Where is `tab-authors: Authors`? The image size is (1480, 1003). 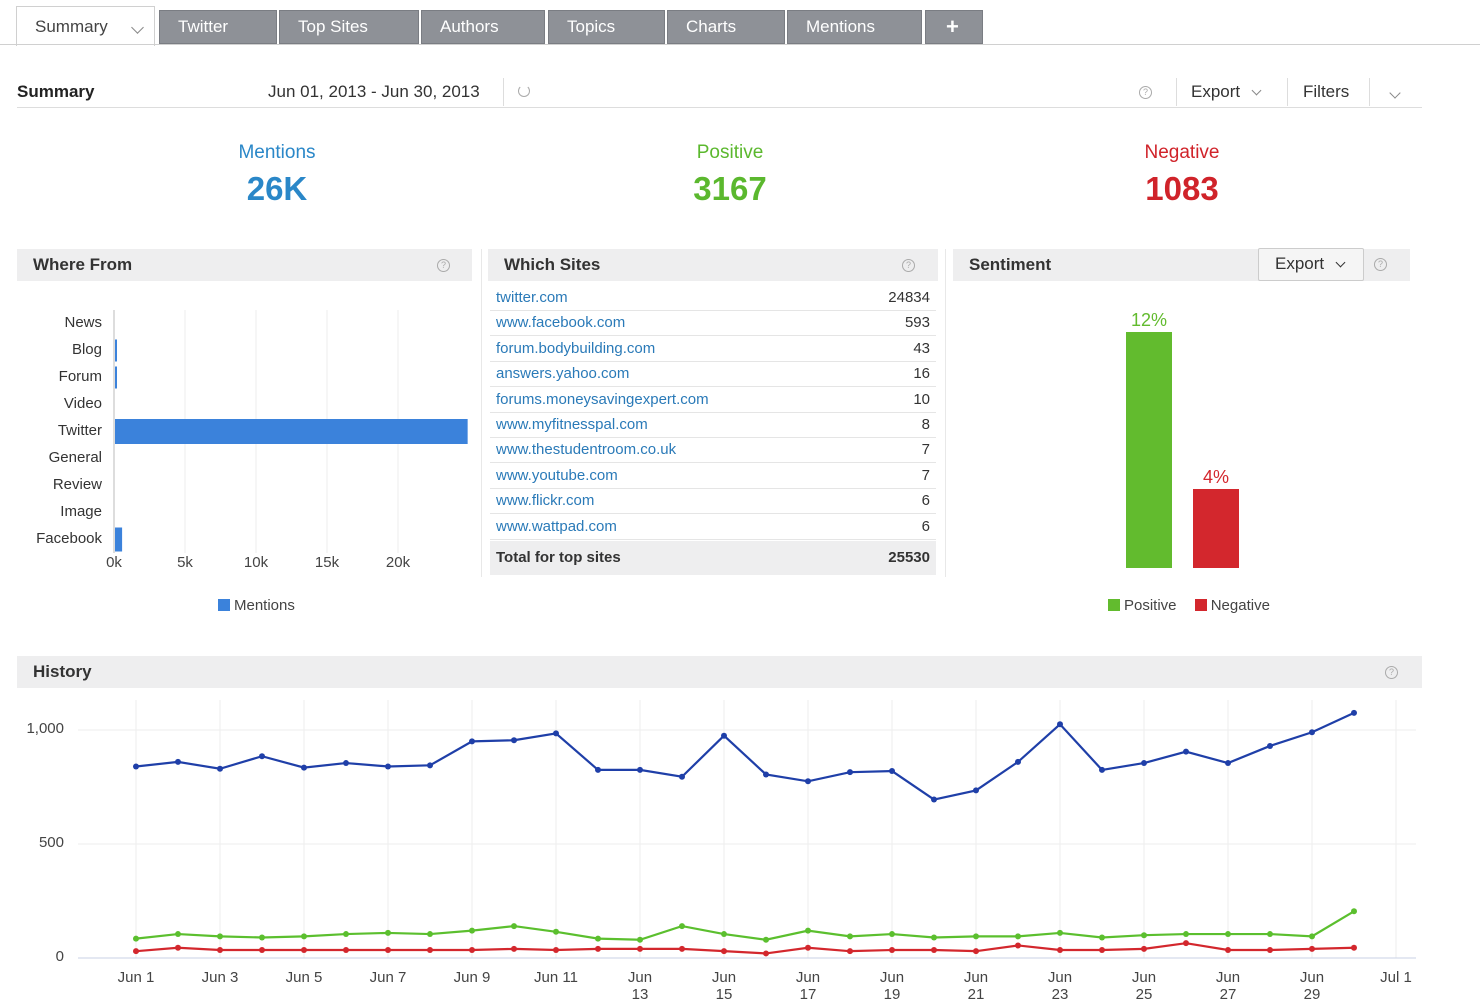 tab-authors: Authors is located at coordinates (483, 27).